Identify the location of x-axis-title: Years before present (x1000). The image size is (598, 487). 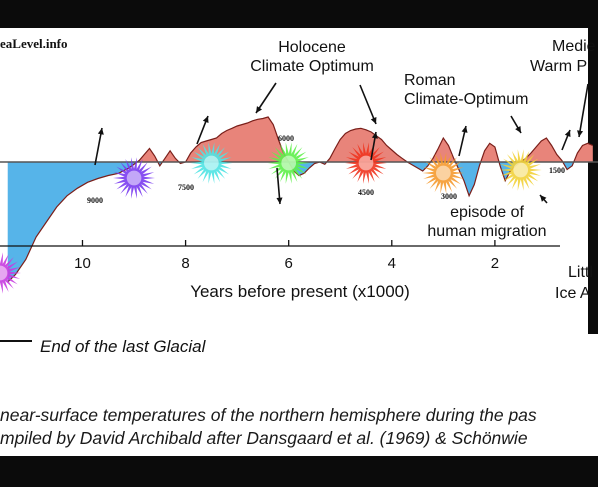
(300, 291).